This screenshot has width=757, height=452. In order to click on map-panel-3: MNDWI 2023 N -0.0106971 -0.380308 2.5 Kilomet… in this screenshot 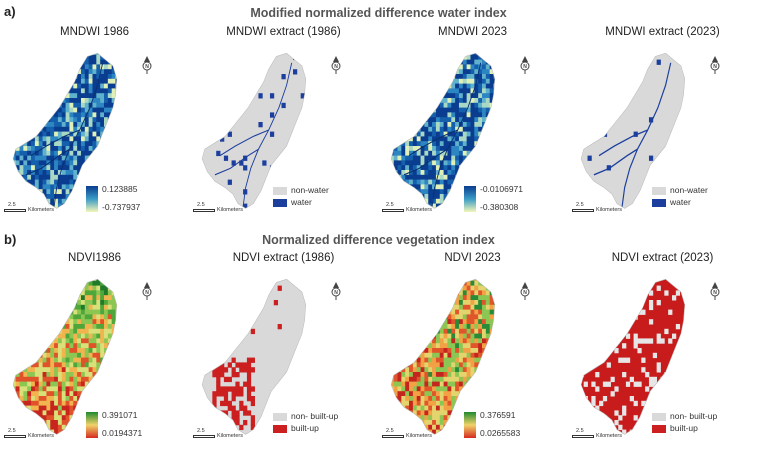, I will do `click(472, 126)`.